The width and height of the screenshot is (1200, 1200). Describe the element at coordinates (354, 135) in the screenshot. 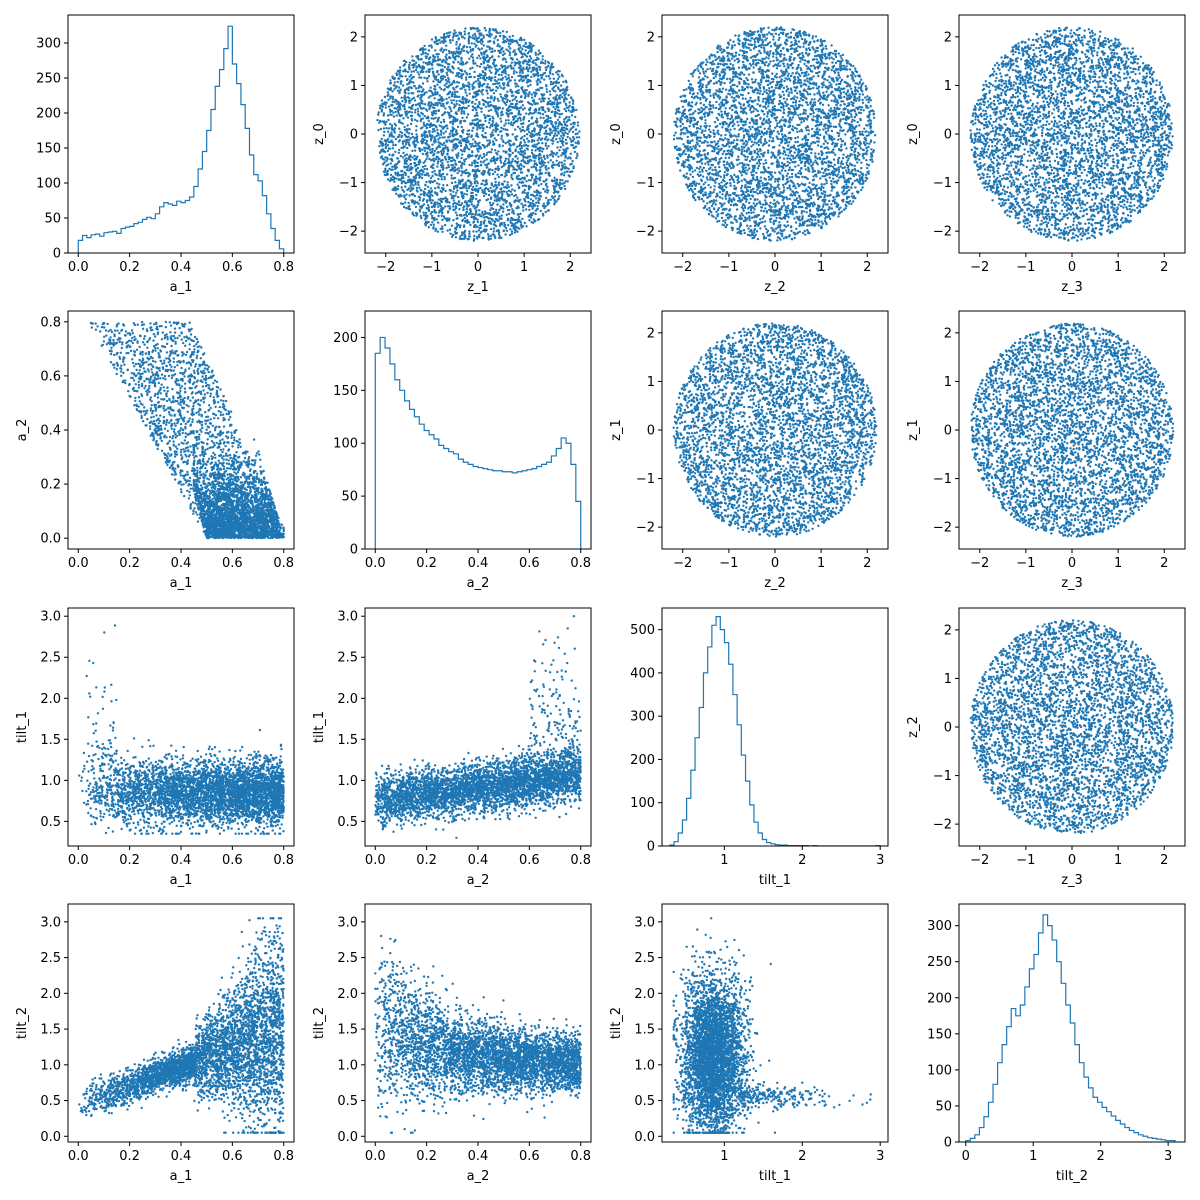

I see `y-tick-label: 0` at that location.